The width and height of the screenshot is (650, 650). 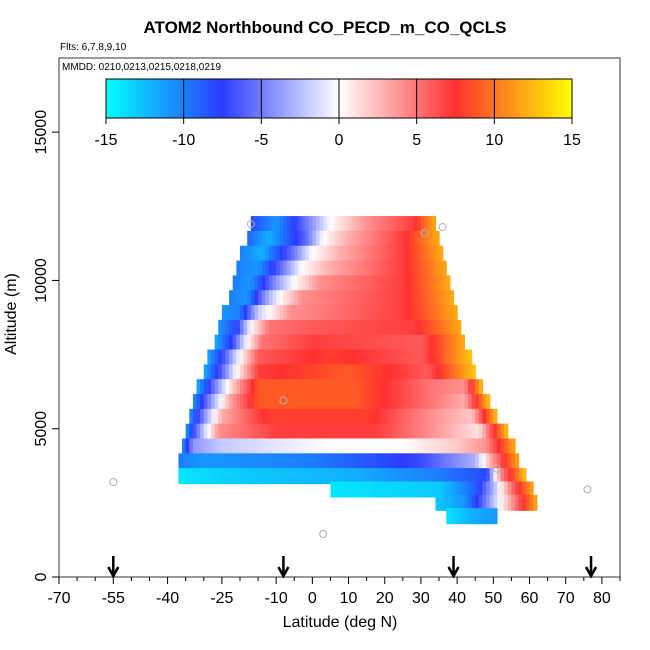 What do you see at coordinates (416, 140) in the screenshot?
I see `colorbar-tick-label: 5` at bounding box center [416, 140].